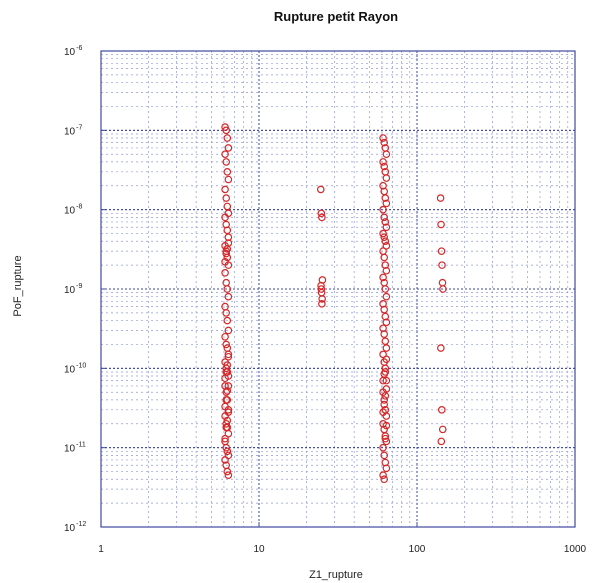  What do you see at coordinates (259, 549) in the screenshot?
I see `x-tick-label: 10` at bounding box center [259, 549].